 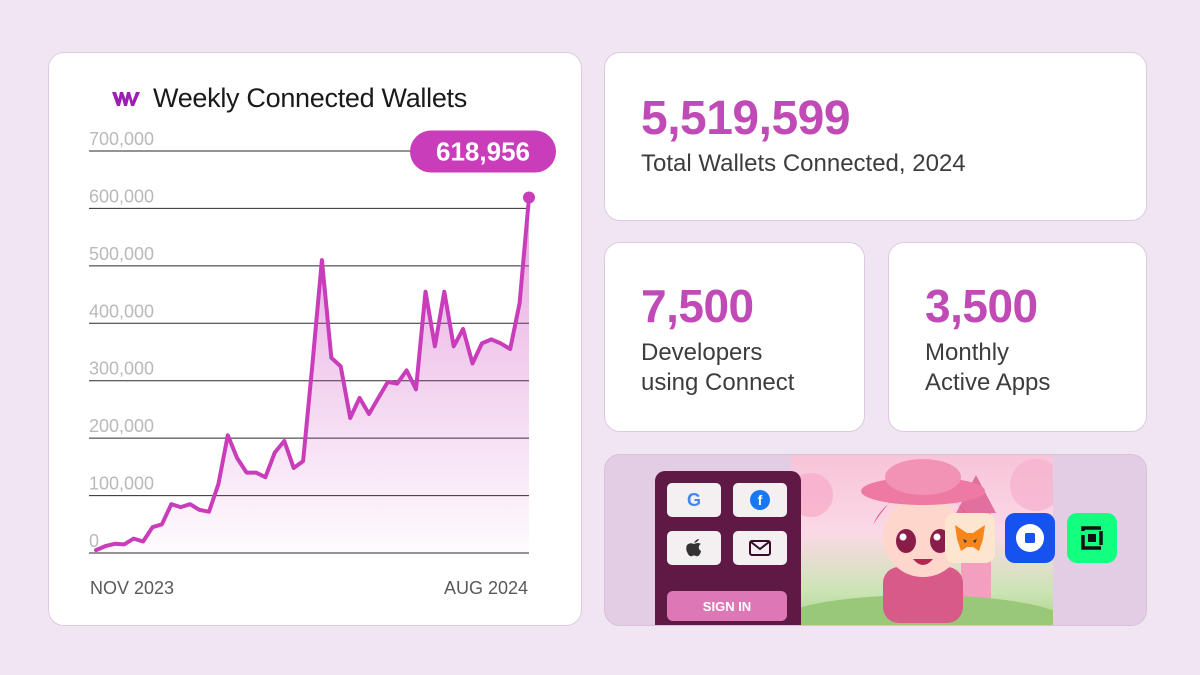 What do you see at coordinates (727, 606) in the screenshot?
I see `sign-in-button: SIGN IN` at bounding box center [727, 606].